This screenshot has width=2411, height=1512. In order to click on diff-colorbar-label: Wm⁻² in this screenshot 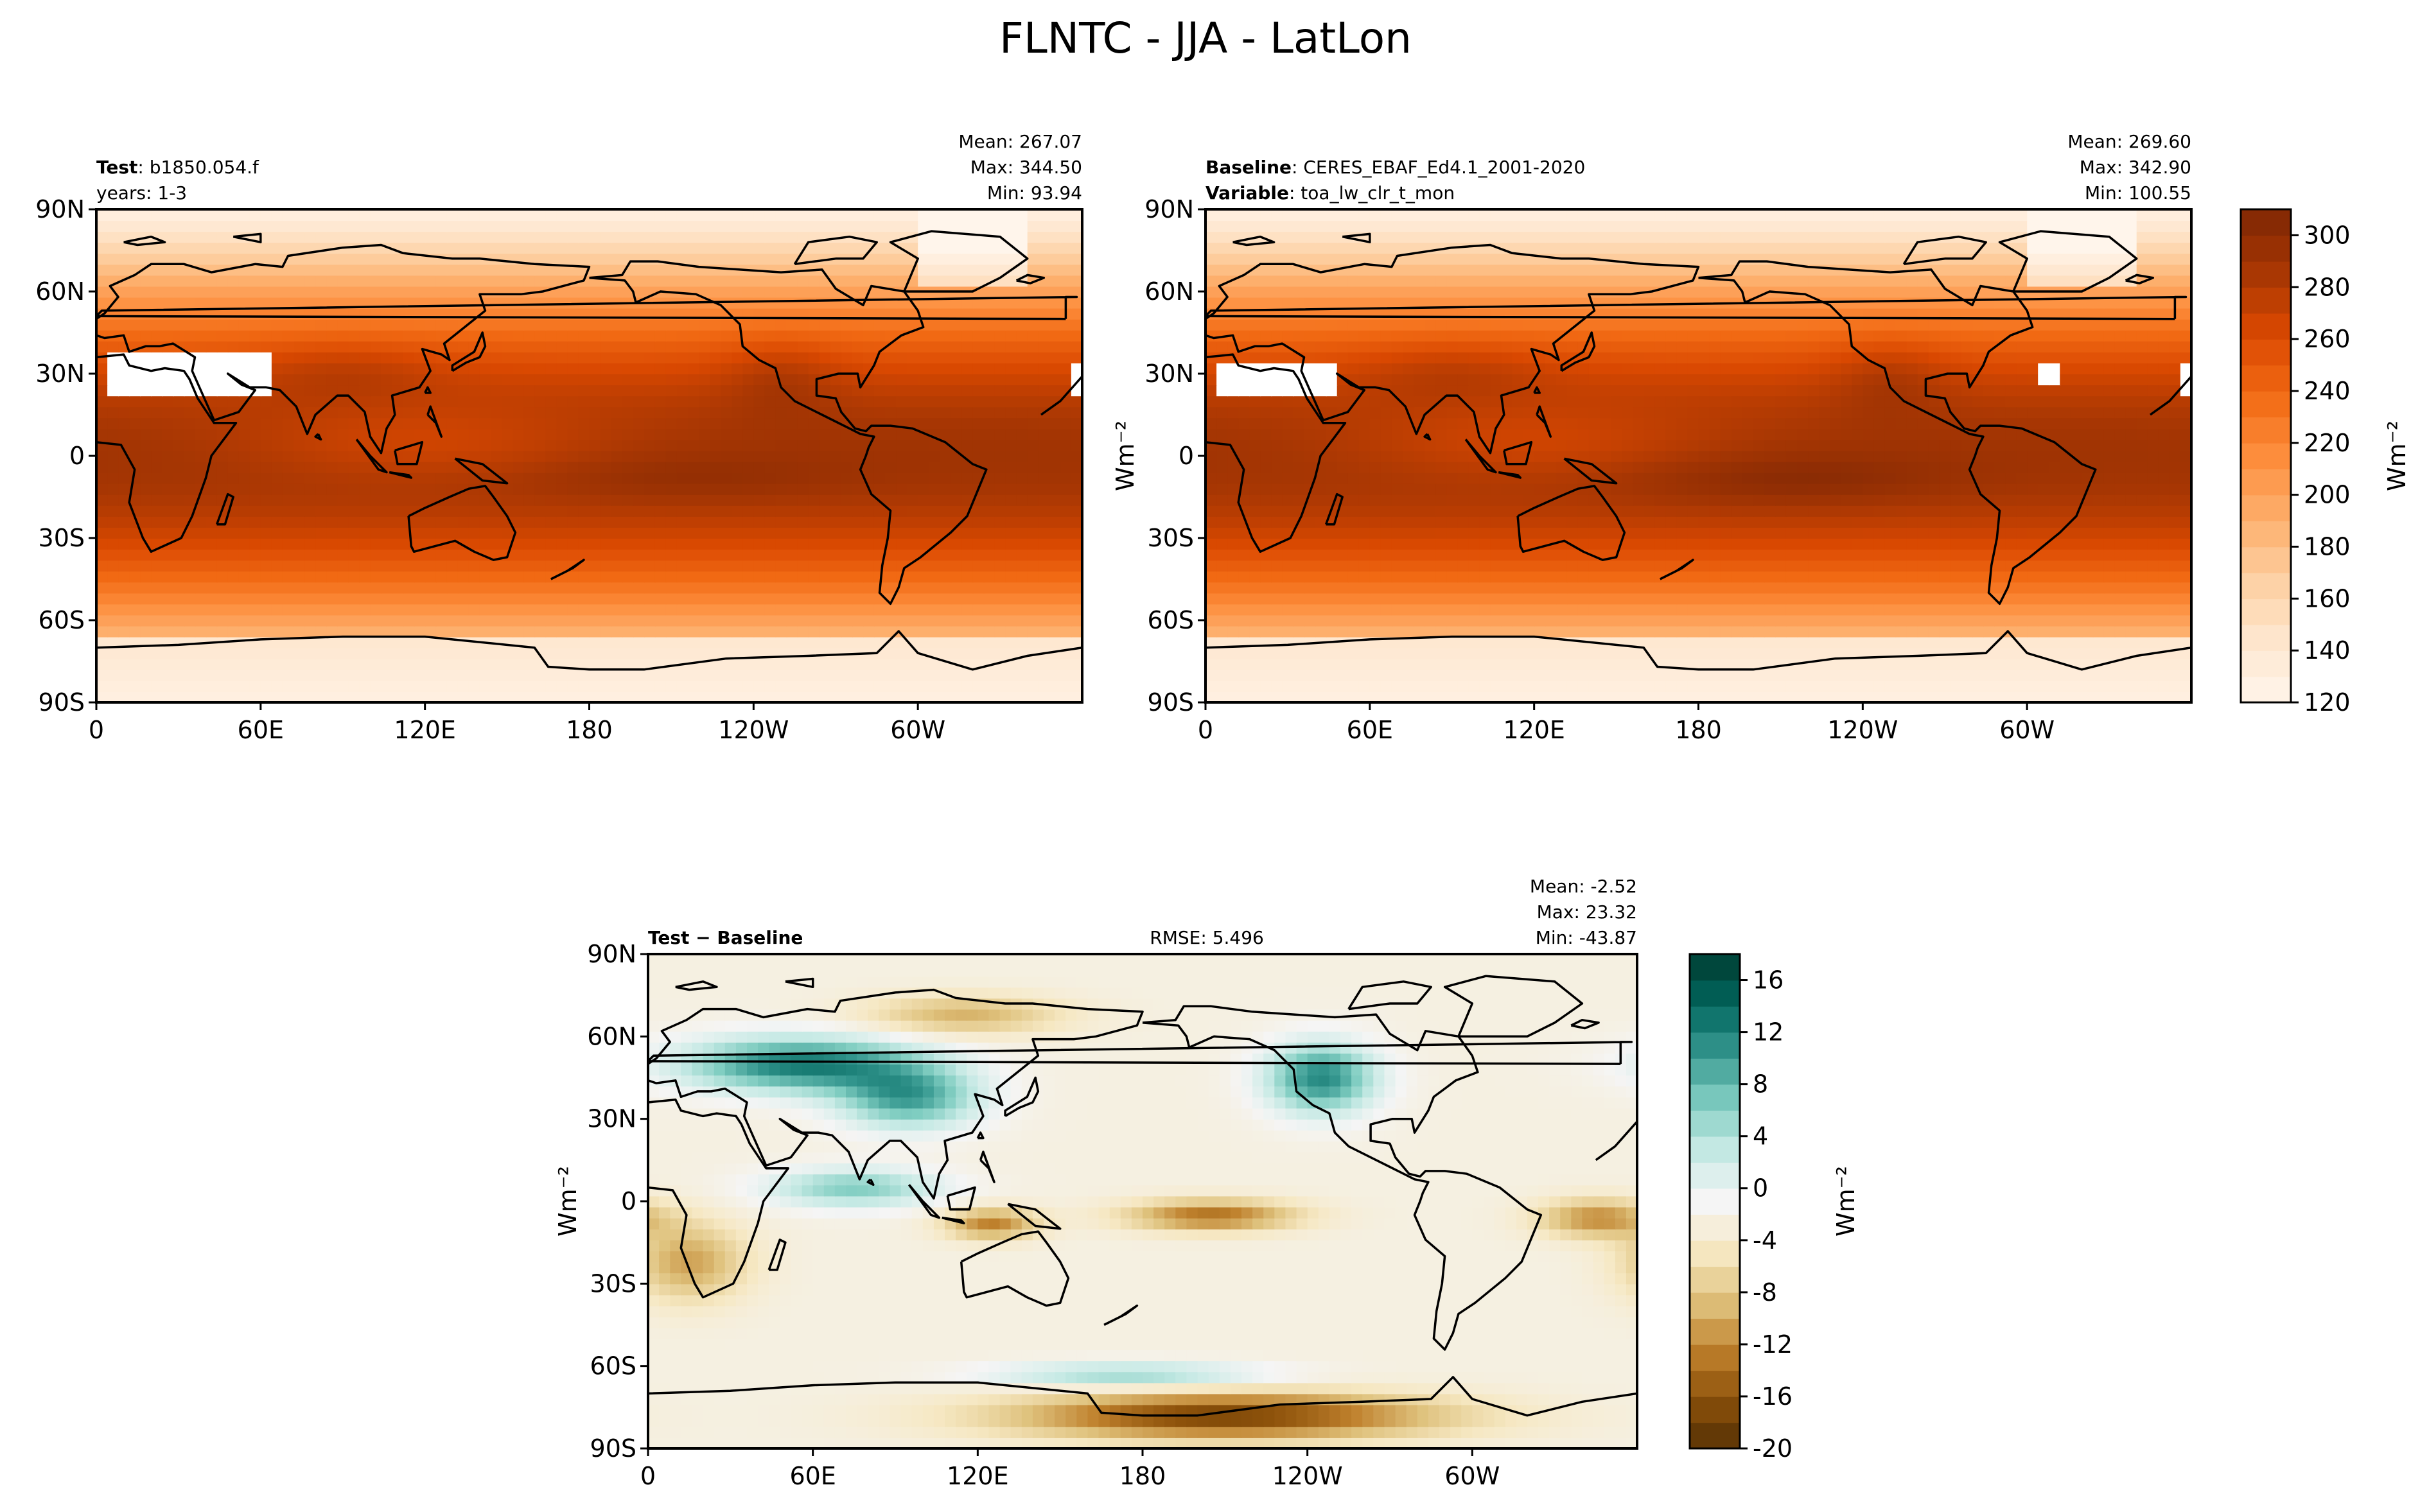, I will do `click(1846, 1201)`.